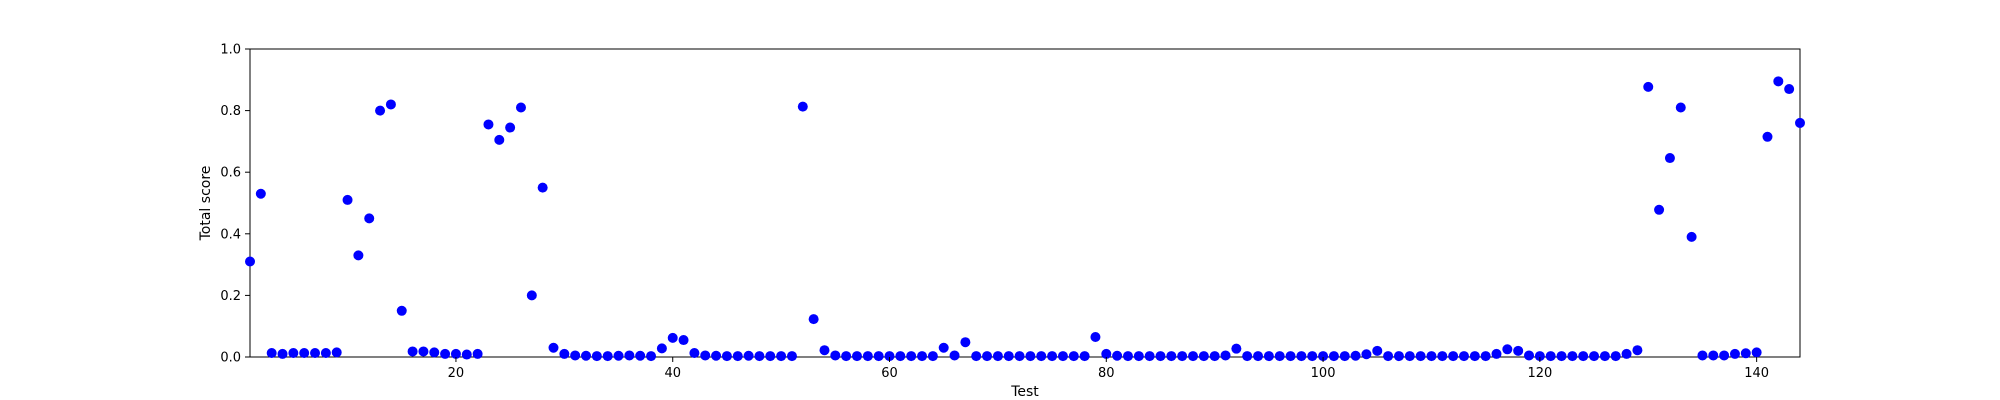  Describe the element at coordinates (206, 204) in the screenshot. I see `y-axis-label: Total score` at that location.